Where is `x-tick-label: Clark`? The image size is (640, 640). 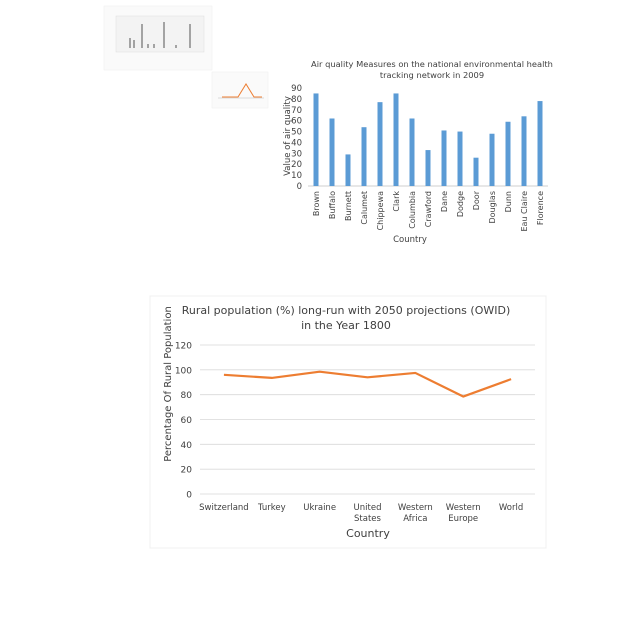 x-tick-label: Clark is located at coordinates (396, 201).